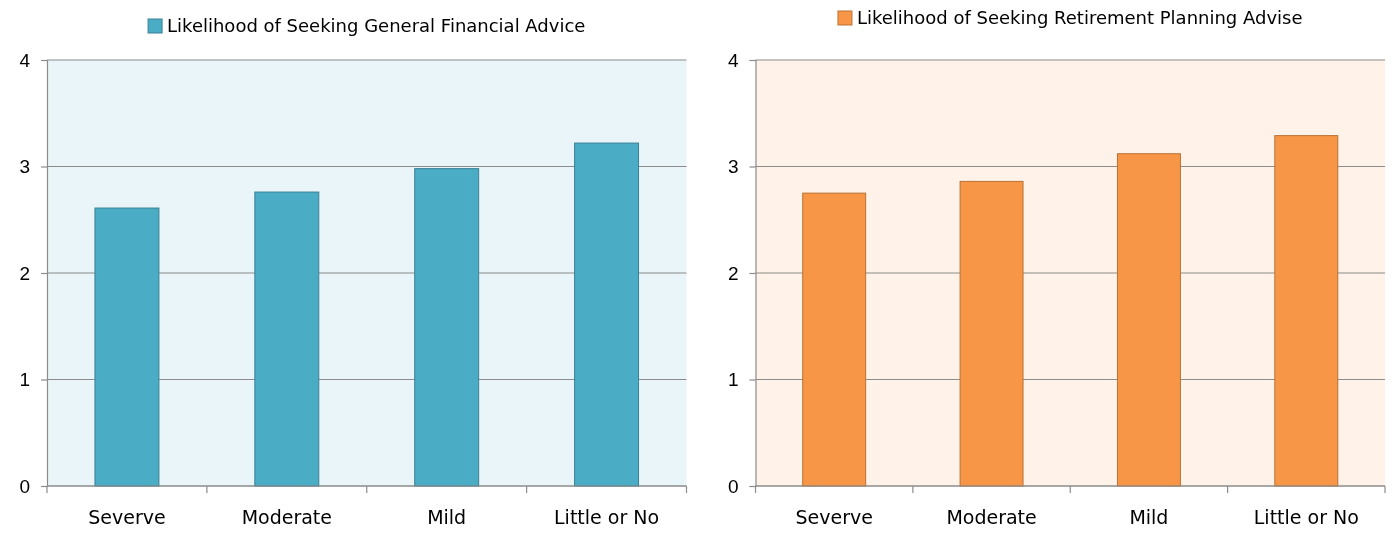  Describe the element at coordinates (376, 25) in the screenshot. I see `legend-label: Likelihood of Seeking General Financial Advice` at that location.